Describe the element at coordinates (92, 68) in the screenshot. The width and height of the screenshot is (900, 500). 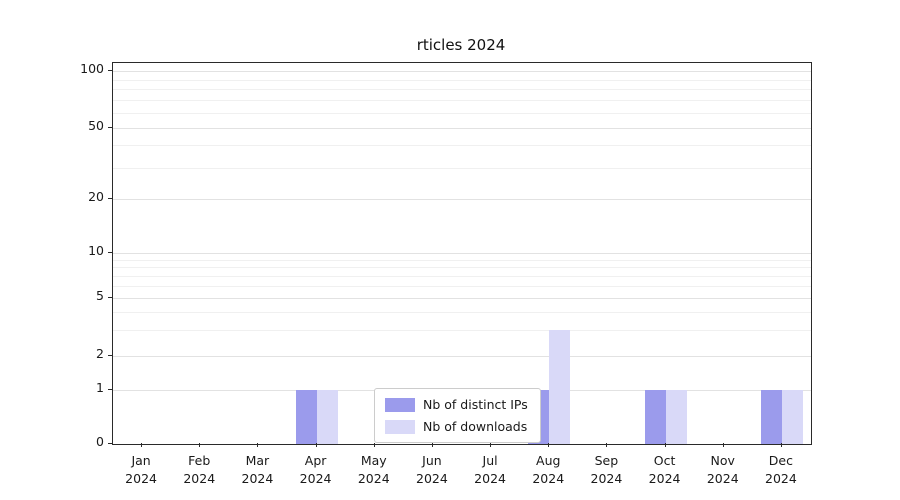
I see `y-tick-label: 100` at that location.